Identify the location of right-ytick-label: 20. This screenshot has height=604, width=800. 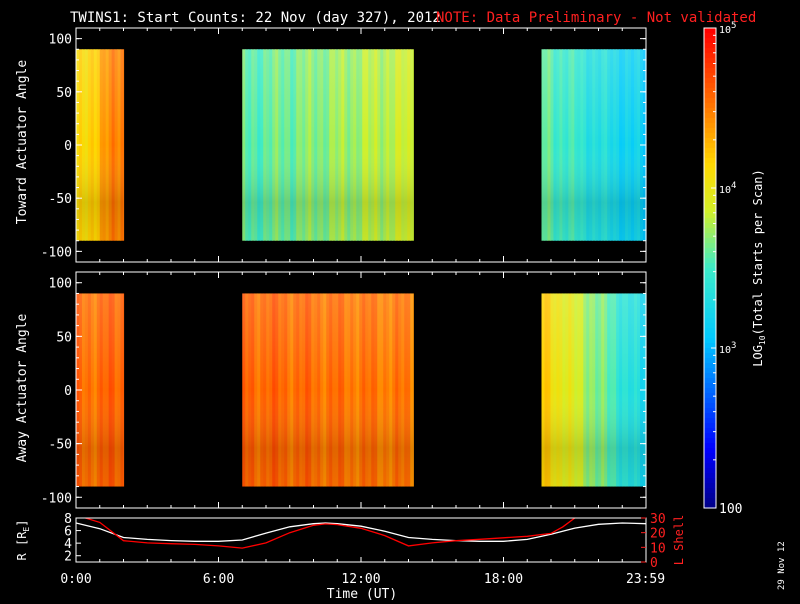
(658, 534).